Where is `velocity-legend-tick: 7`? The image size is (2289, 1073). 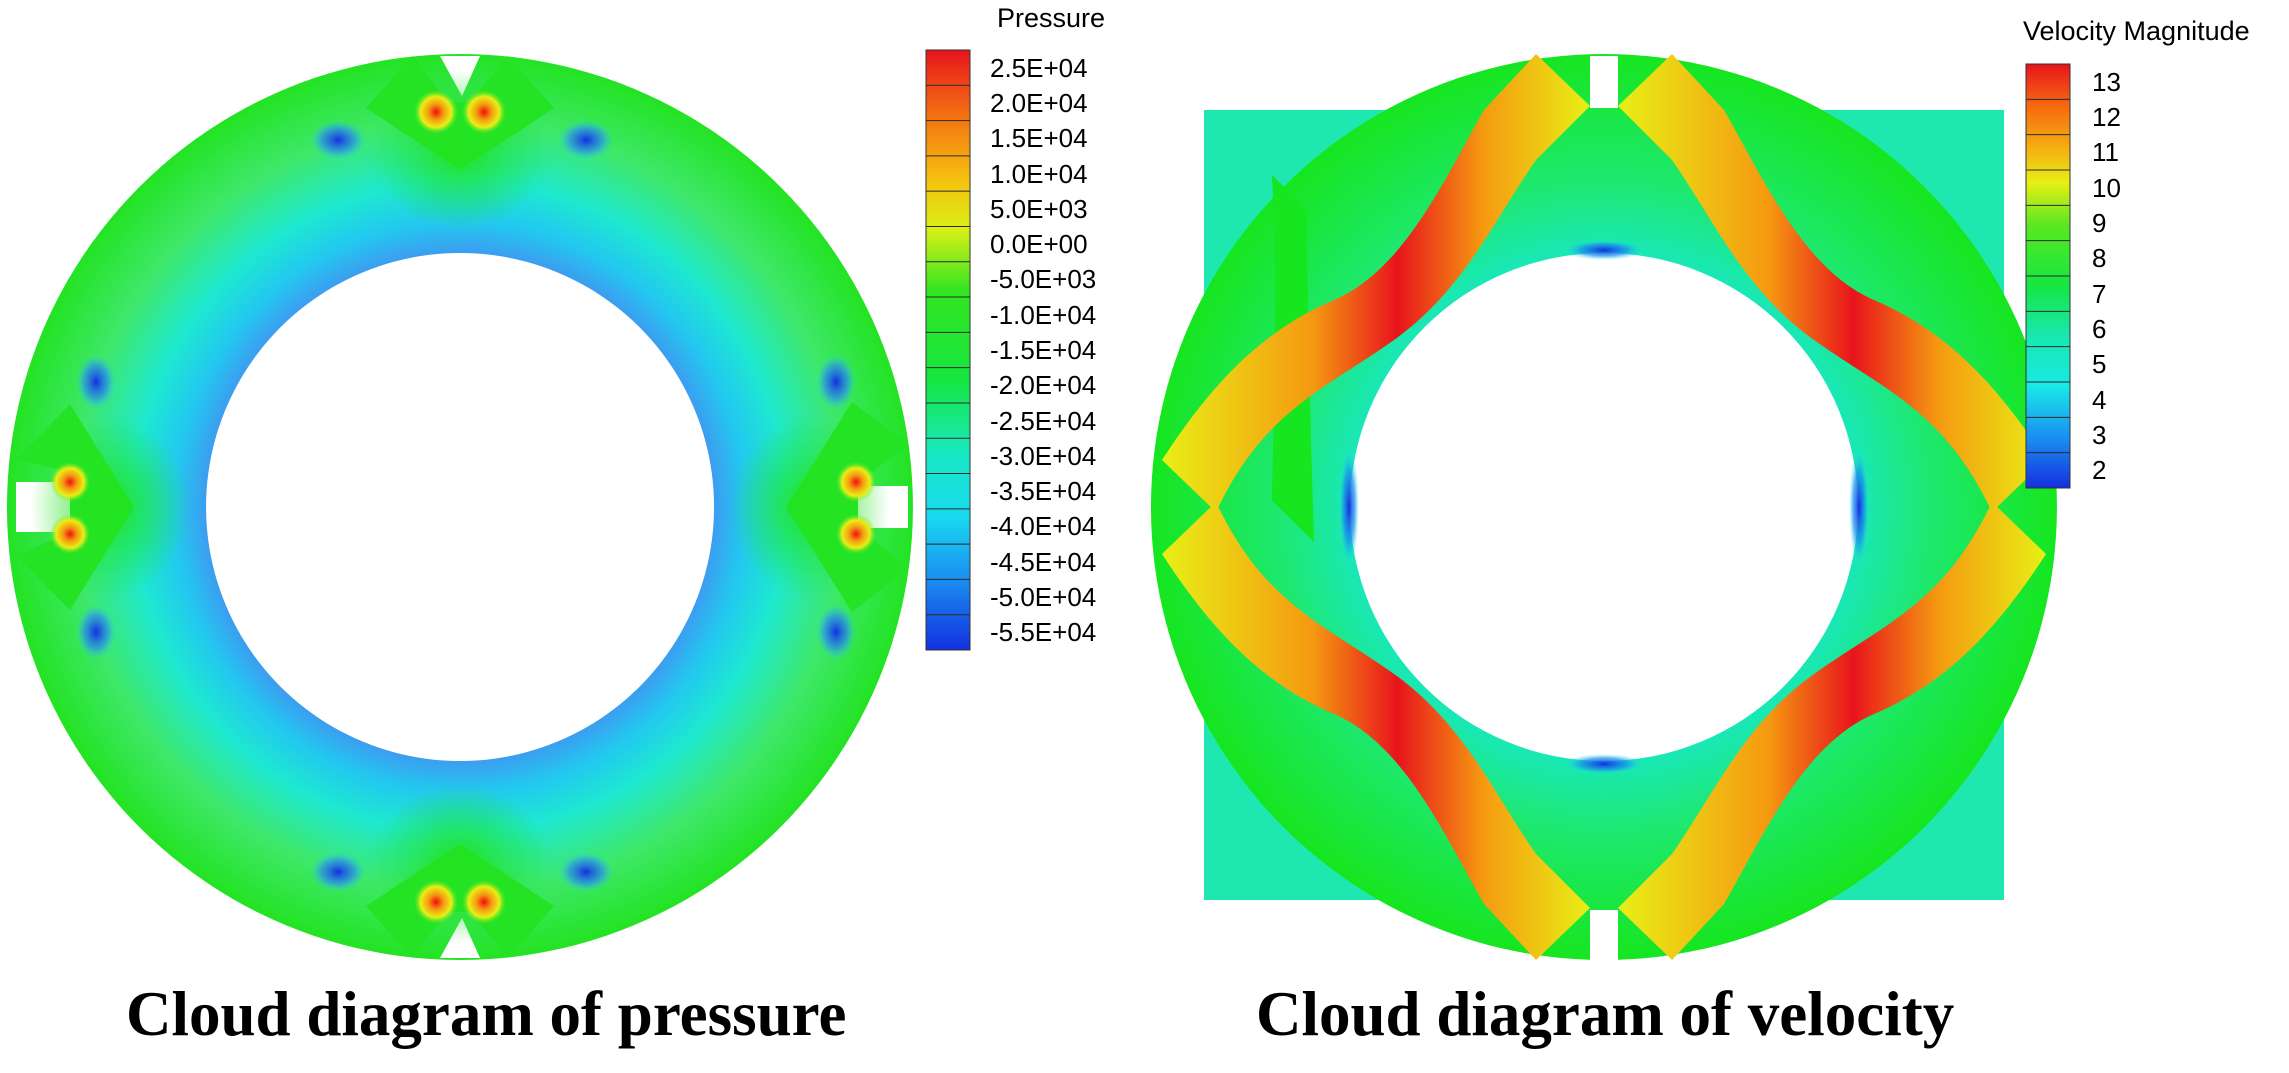 velocity-legend-tick: 7 is located at coordinates (2099, 293).